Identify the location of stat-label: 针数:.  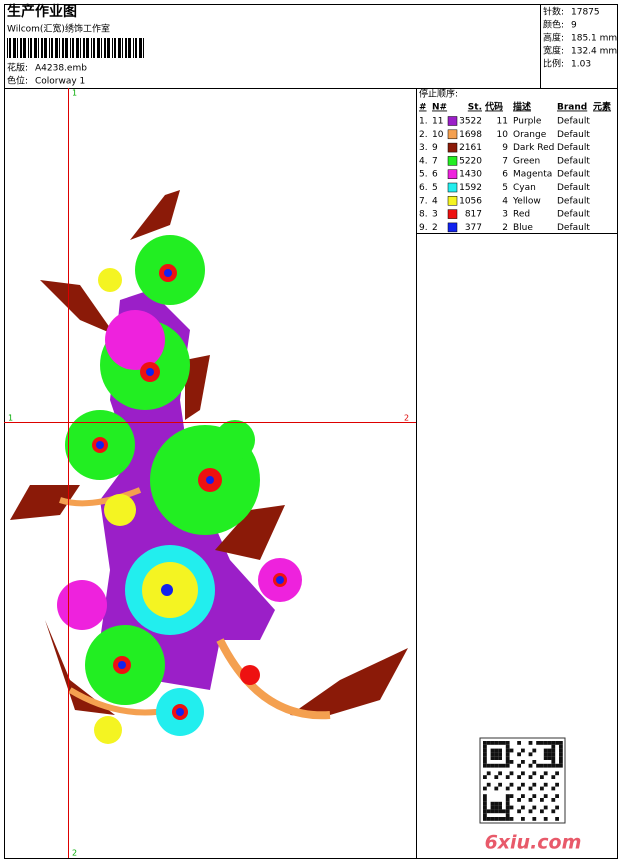
(553, 12).